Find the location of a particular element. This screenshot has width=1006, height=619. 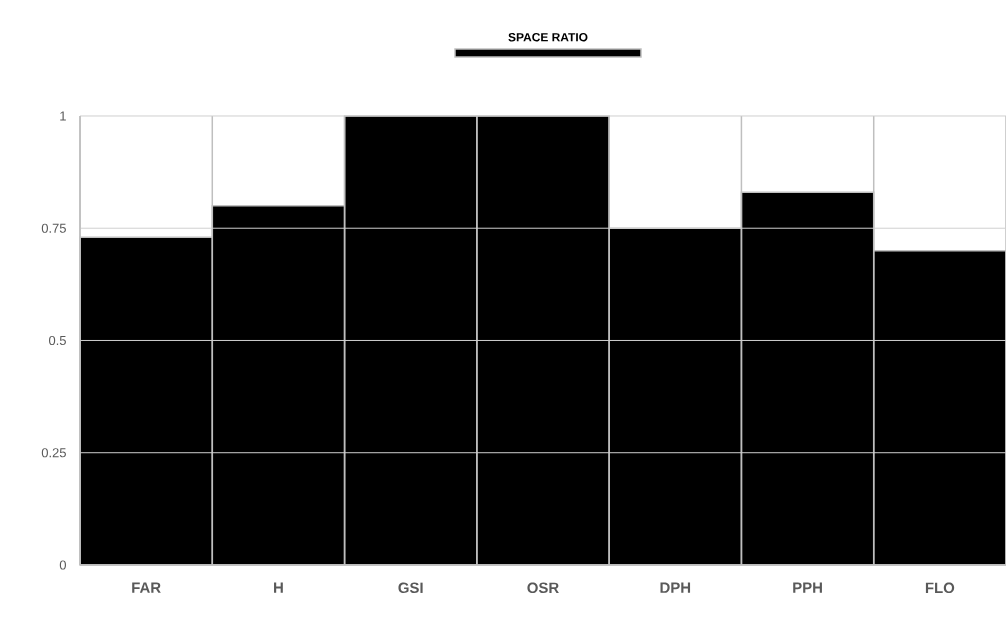

y-tick-label: 1 is located at coordinates (63, 116).